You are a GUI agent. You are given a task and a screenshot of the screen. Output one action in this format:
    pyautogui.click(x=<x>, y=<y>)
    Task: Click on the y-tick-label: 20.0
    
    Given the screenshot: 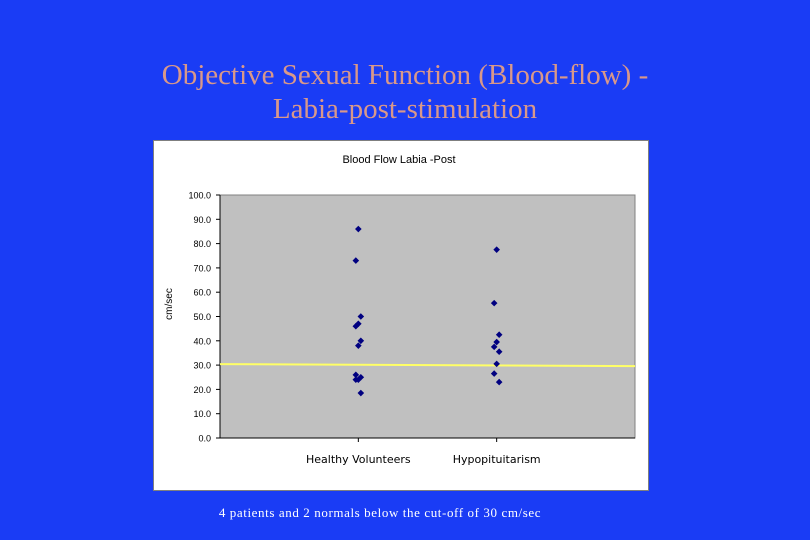 What is the action you would take?
    pyautogui.click(x=202, y=390)
    